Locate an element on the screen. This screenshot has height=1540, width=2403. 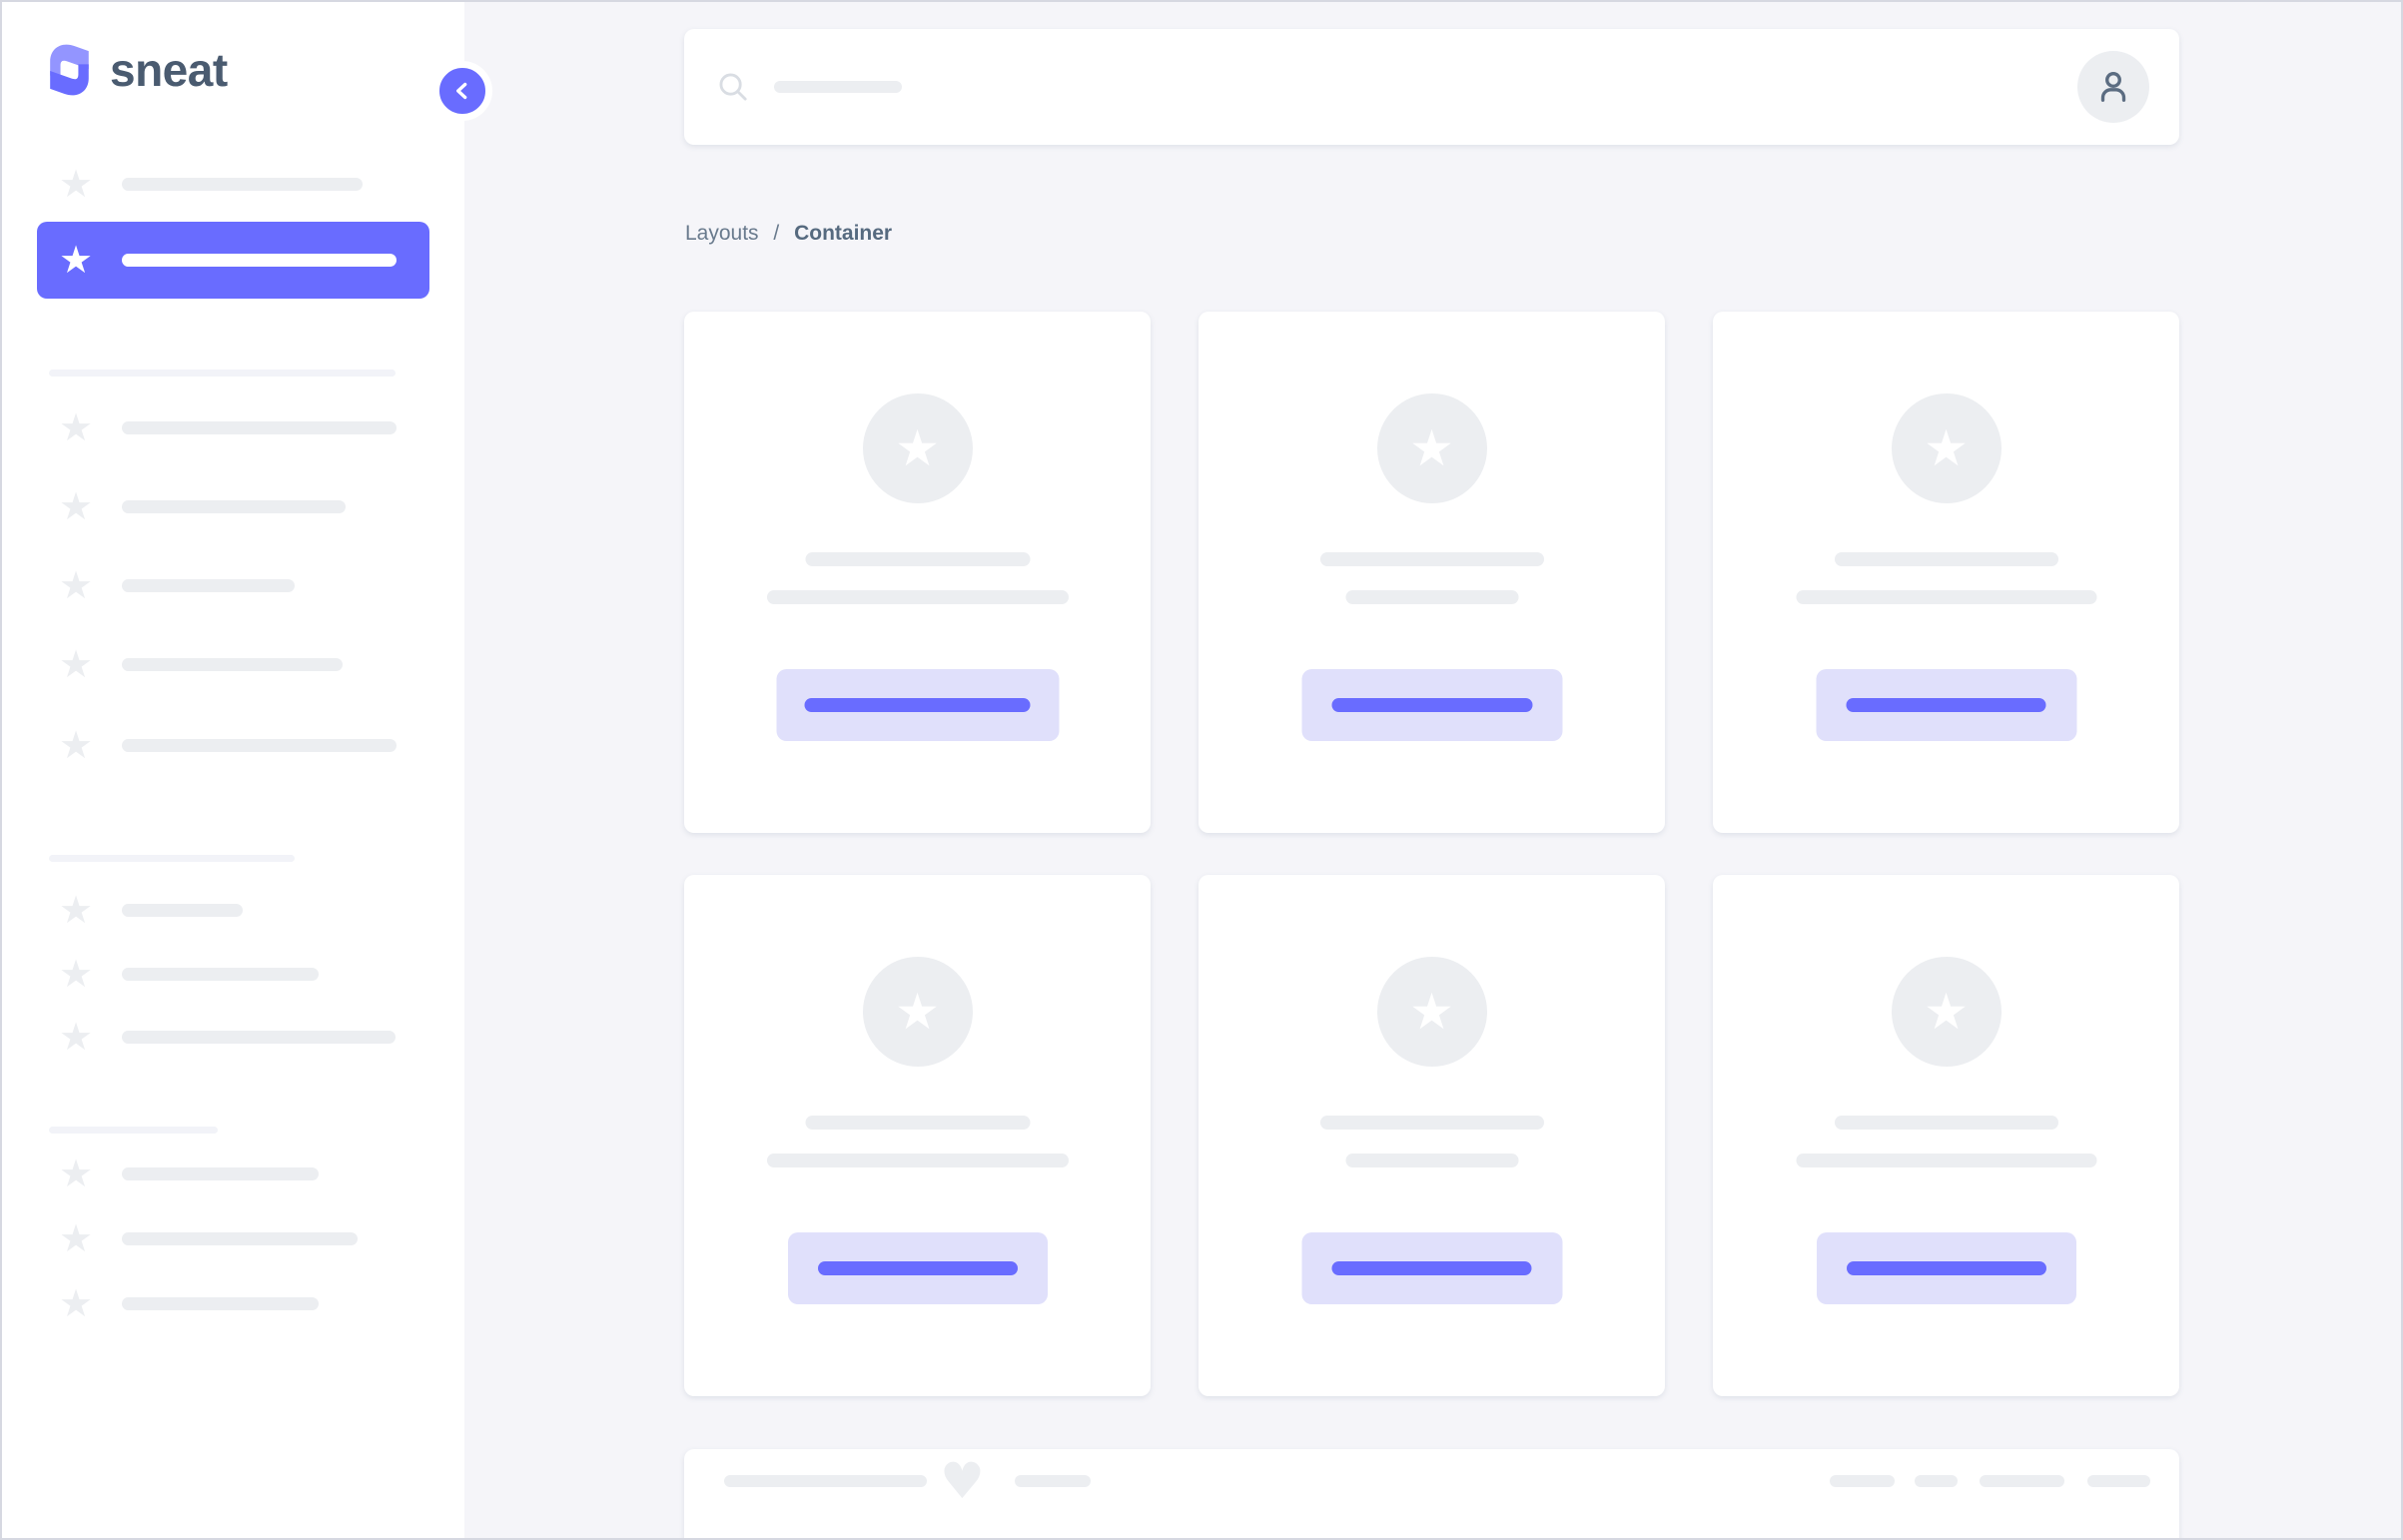
breadcrumb-current-page: Container is located at coordinates (843, 233).